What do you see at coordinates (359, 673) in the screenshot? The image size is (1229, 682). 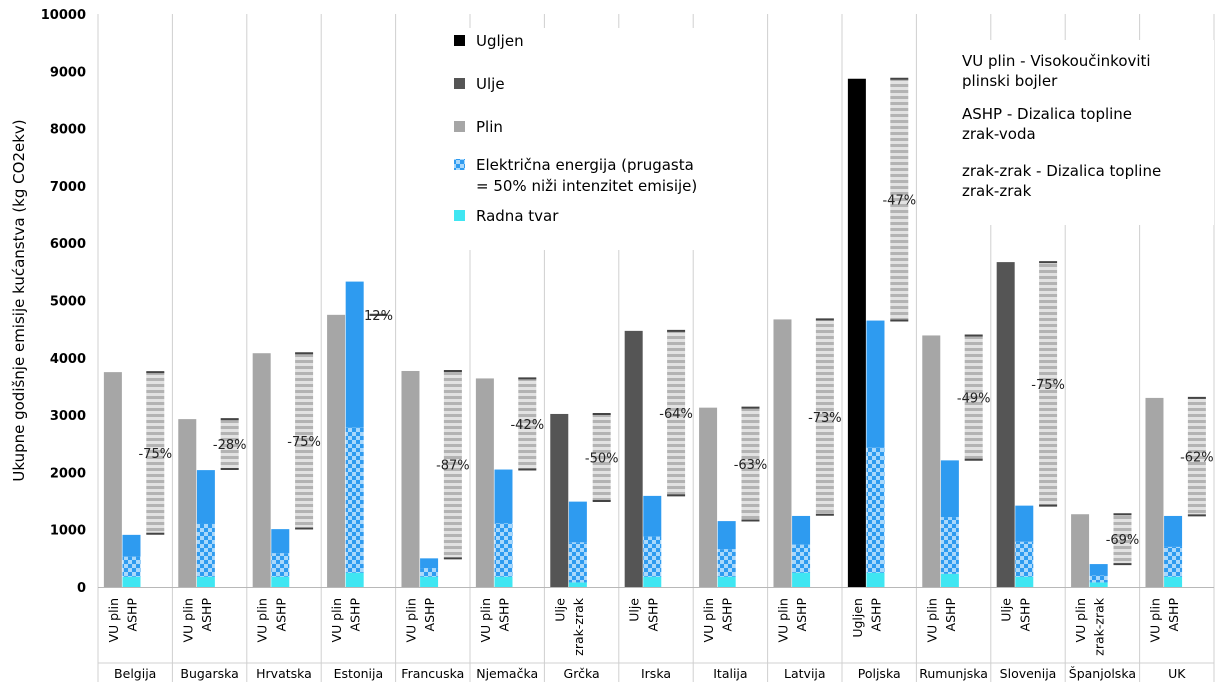 I see `country-label: Estonija` at bounding box center [359, 673].